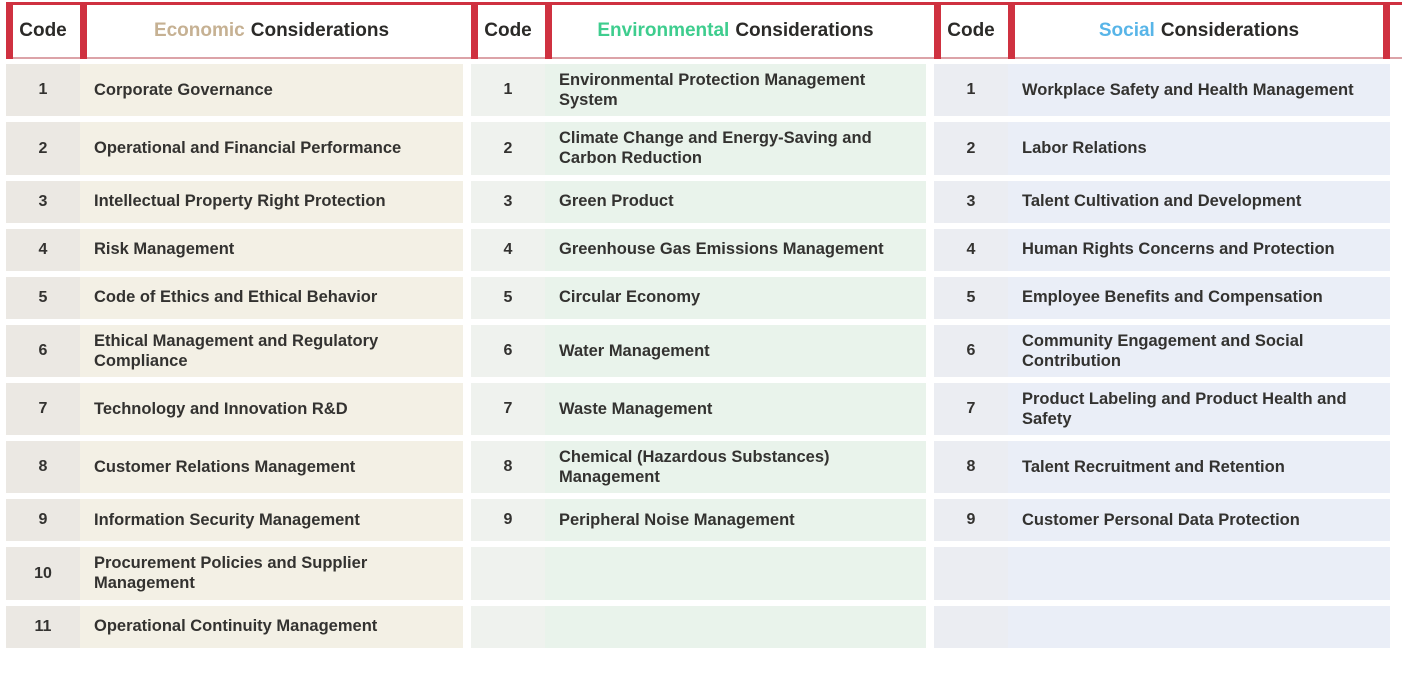 The width and height of the screenshot is (1408, 685). Describe the element at coordinates (43, 297) in the screenshot. I see `economic-code-cell: 5` at that location.